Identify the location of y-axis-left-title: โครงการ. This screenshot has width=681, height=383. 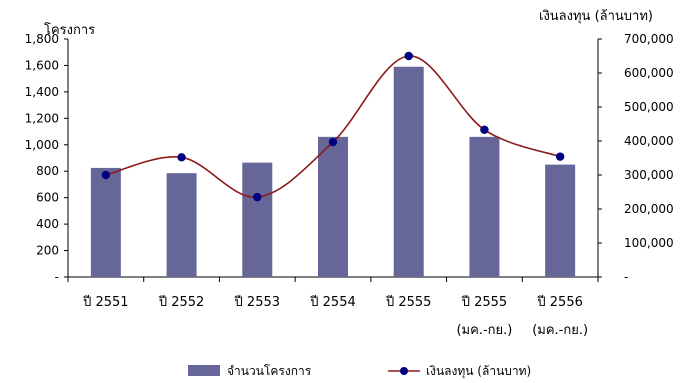
(69, 30).